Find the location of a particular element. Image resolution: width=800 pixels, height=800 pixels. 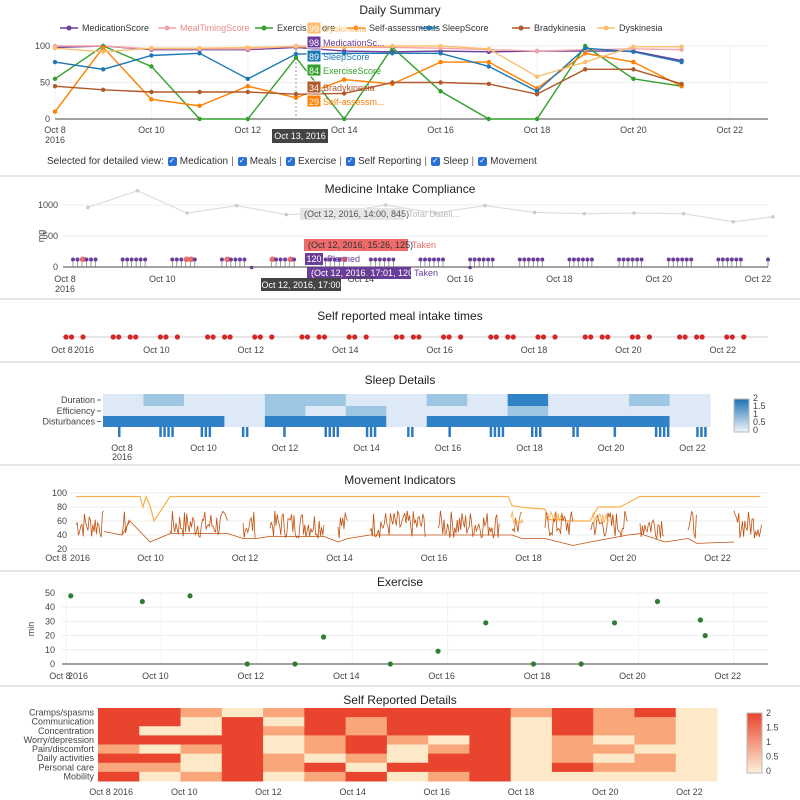

x-tick-label: Oct 18 is located at coordinates (534, 350).